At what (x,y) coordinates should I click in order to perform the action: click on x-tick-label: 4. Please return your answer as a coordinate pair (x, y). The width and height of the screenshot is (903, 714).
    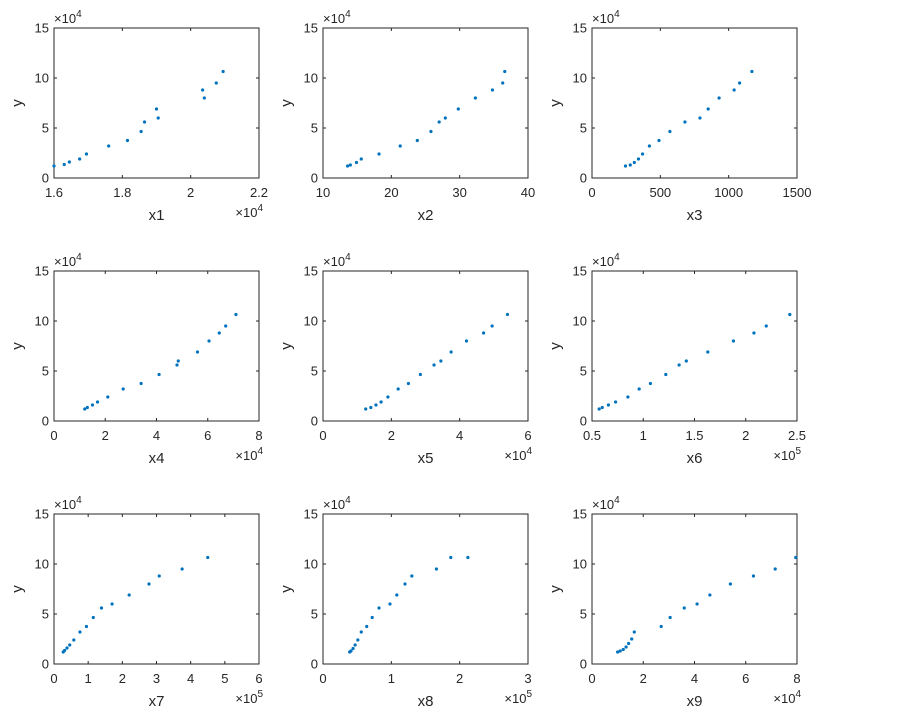
    Looking at the image, I should click on (190, 678).